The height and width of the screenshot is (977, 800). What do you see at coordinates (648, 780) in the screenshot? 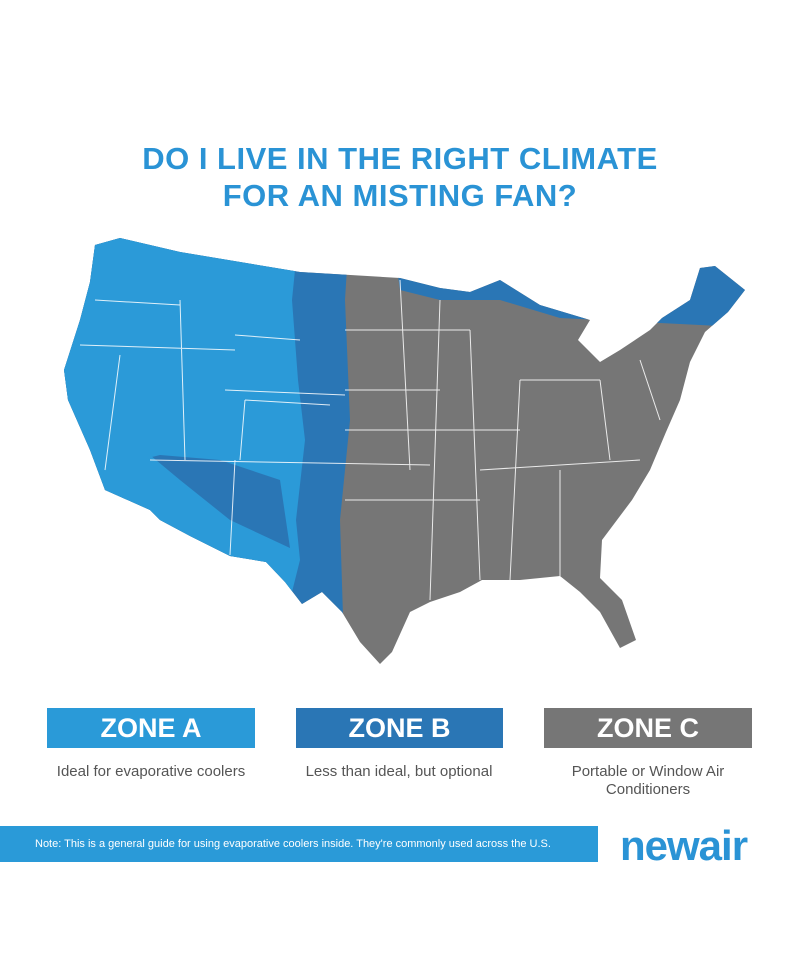
I see `zone-description: Portable or Window Air Conditioners` at bounding box center [648, 780].